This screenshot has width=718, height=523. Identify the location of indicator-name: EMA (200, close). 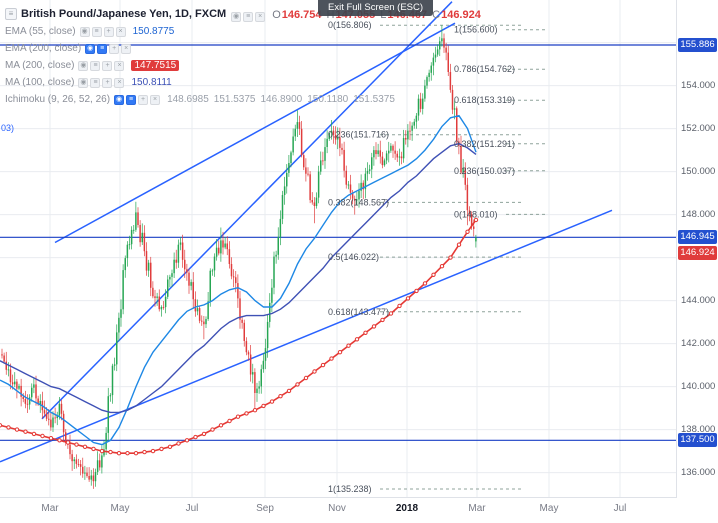
(43, 48).